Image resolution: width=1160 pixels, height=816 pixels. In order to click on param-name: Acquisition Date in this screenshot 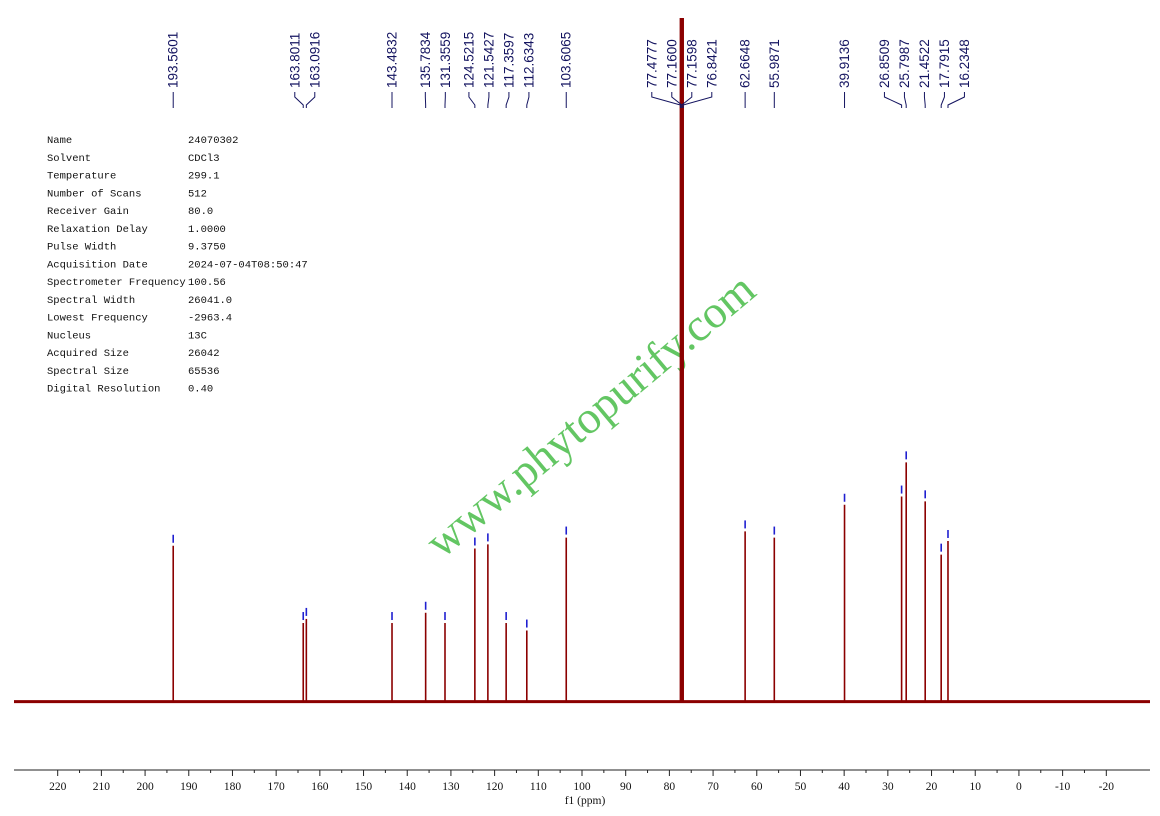, I will do `click(97, 265)`.